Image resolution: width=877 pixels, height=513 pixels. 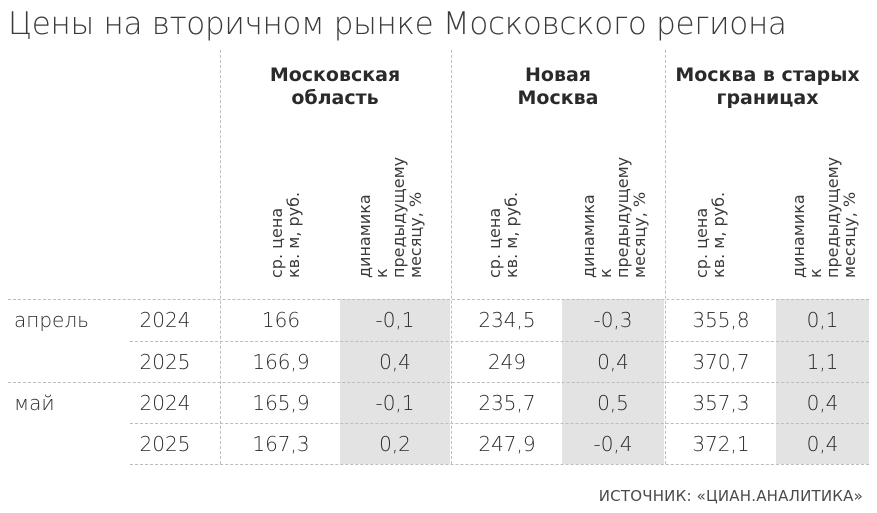 What do you see at coordinates (390, 217) in the screenshot?
I see `subheader-change-oblast: динамика к предыдущему месяцу, %` at bounding box center [390, 217].